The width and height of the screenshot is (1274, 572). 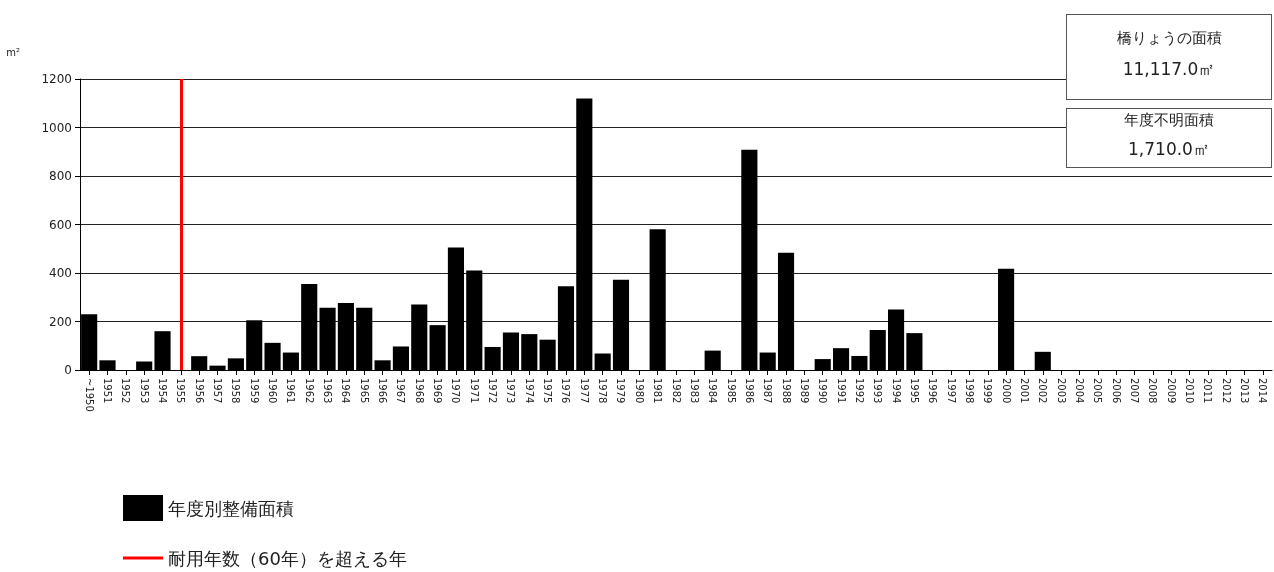 What do you see at coordinates (896, 391) in the screenshot?
I see `x-tick-label: 1994` at bounding box center [896, 391].